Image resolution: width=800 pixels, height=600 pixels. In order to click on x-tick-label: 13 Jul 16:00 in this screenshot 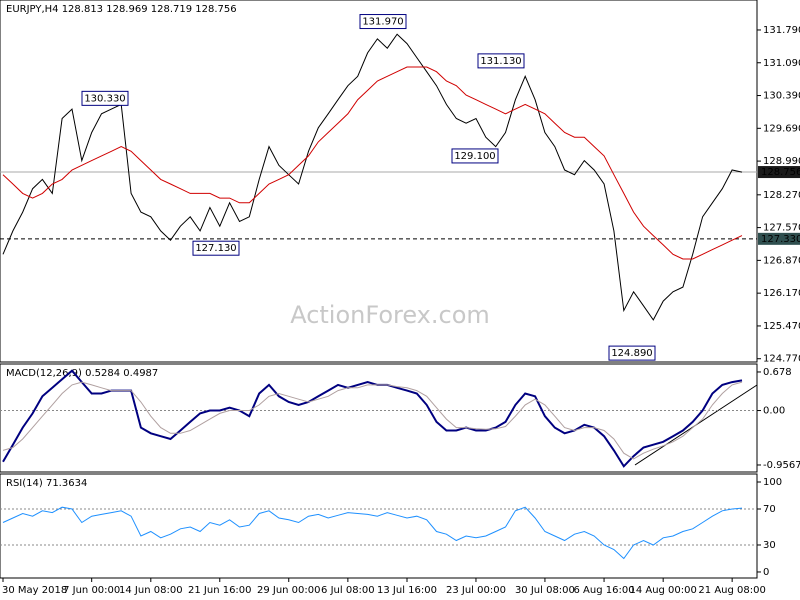, I will do `click(407, 590)`.